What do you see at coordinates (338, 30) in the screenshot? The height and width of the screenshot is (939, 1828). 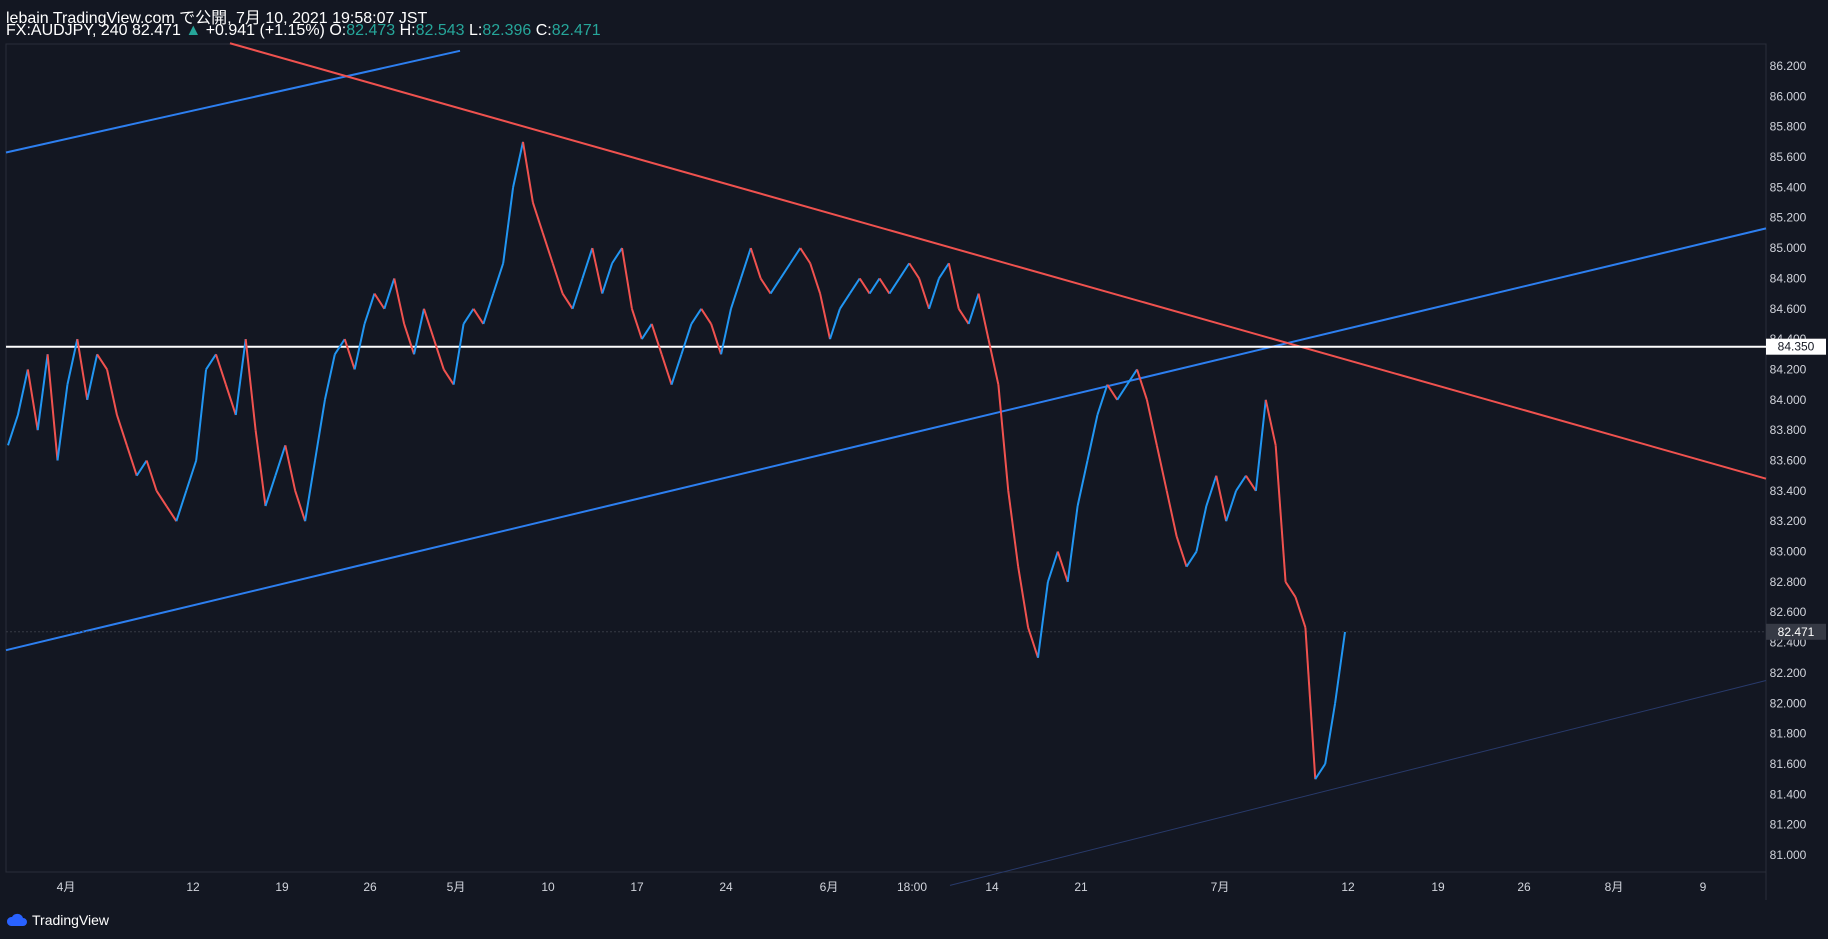 I see `open-label: O:` at bounding box center [338, 30].